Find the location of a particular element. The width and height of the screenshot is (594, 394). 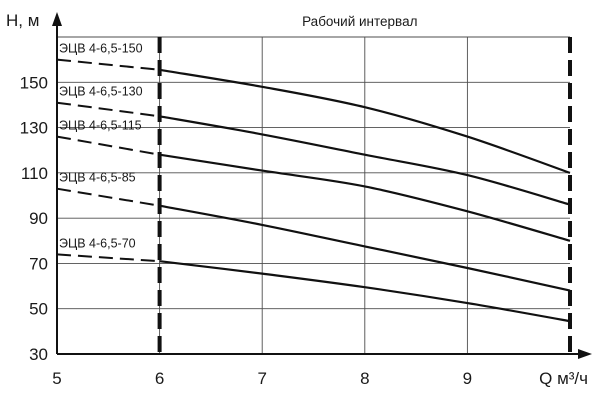

y-tick-label-6: 150 is located at coordinates (34, 82).